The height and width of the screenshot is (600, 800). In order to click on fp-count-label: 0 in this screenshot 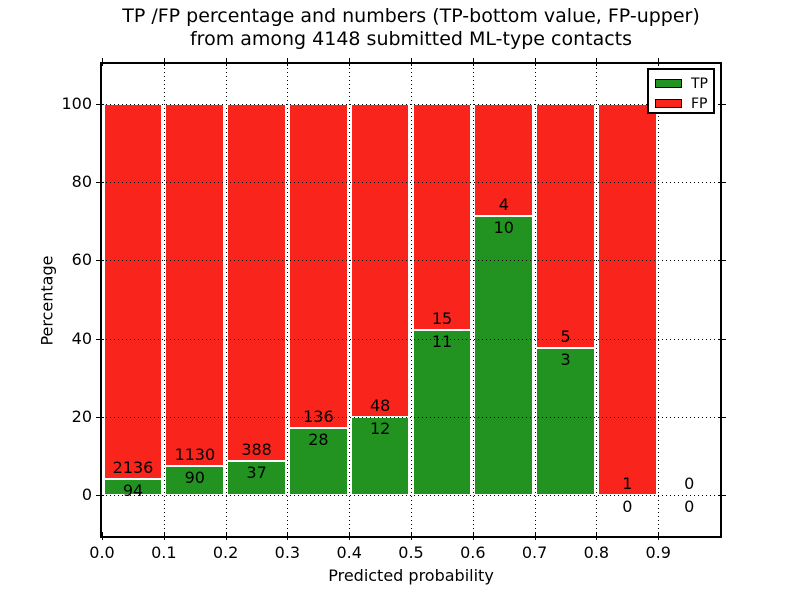, I will do `click(689, 483)`.